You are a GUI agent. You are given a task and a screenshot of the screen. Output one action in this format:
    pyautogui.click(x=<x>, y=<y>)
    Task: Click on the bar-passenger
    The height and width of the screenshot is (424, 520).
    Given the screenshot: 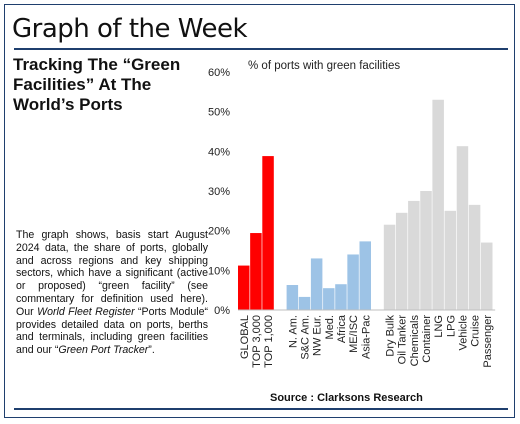 What is the action you would take?
    pyautogui.click(x=487, y=276)
    